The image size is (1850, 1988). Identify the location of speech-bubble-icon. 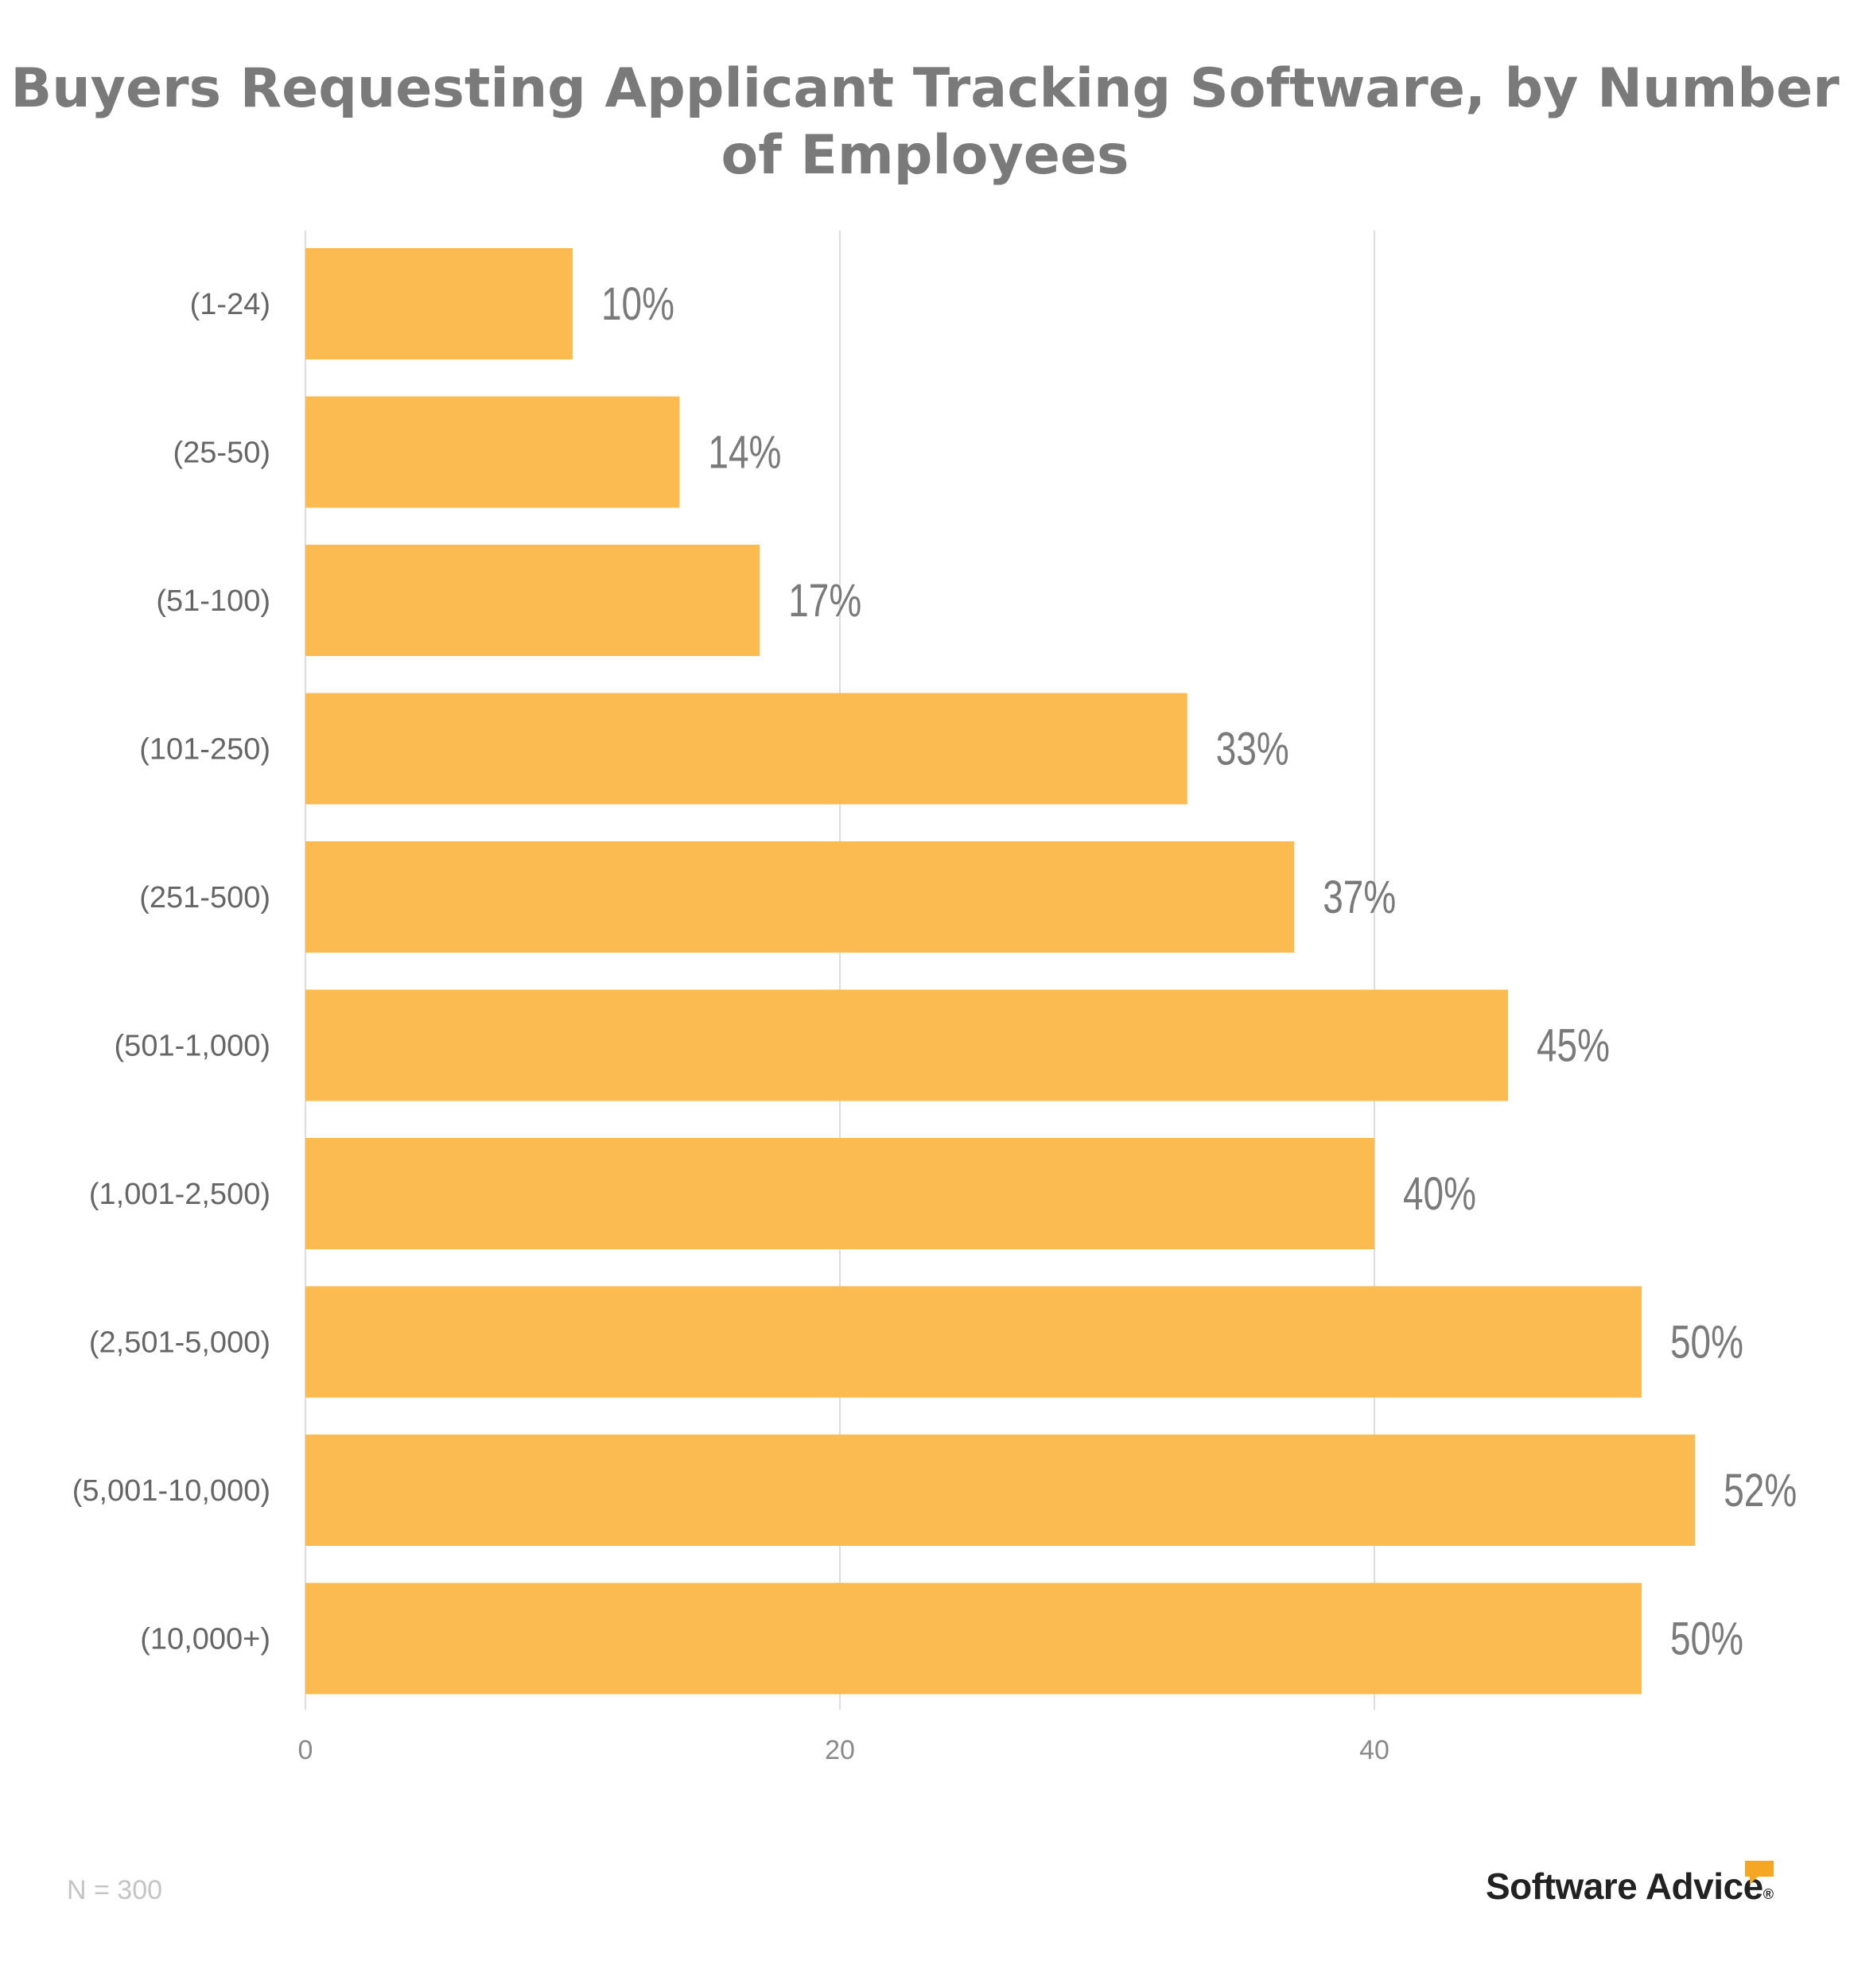
(1759, 1873).